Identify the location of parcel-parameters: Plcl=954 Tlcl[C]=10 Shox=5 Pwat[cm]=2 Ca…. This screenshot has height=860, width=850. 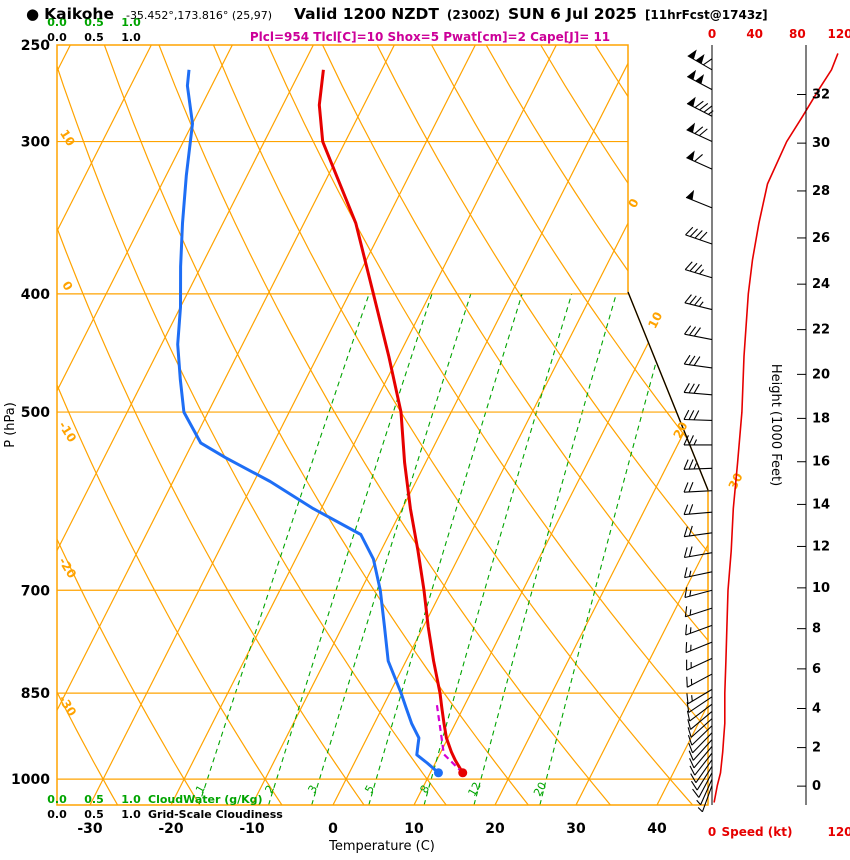
(430, 37).